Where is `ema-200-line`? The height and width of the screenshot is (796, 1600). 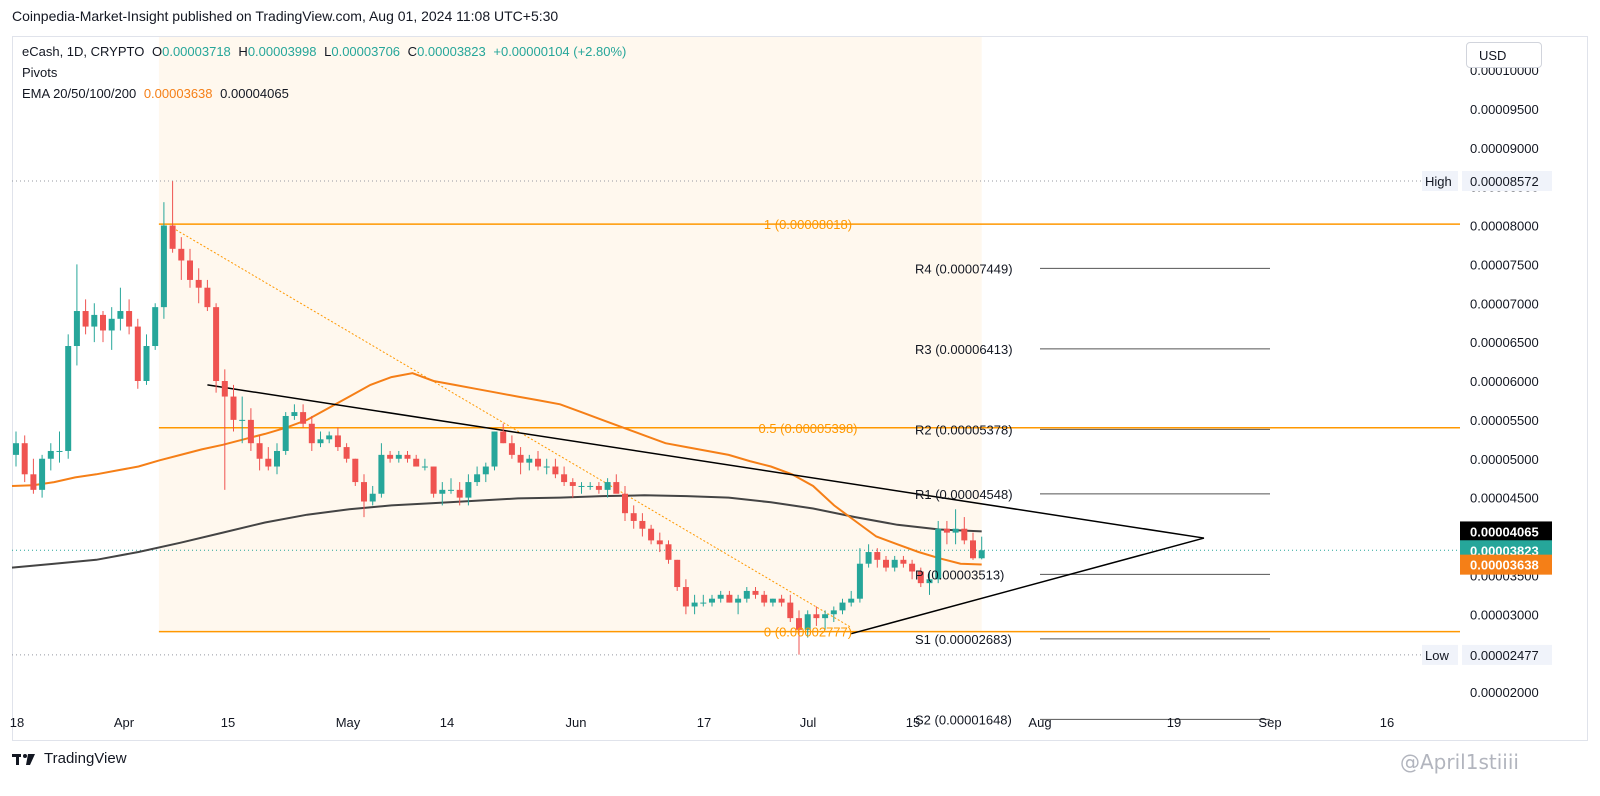 ema-200-line is located at coordinates (496, 531).